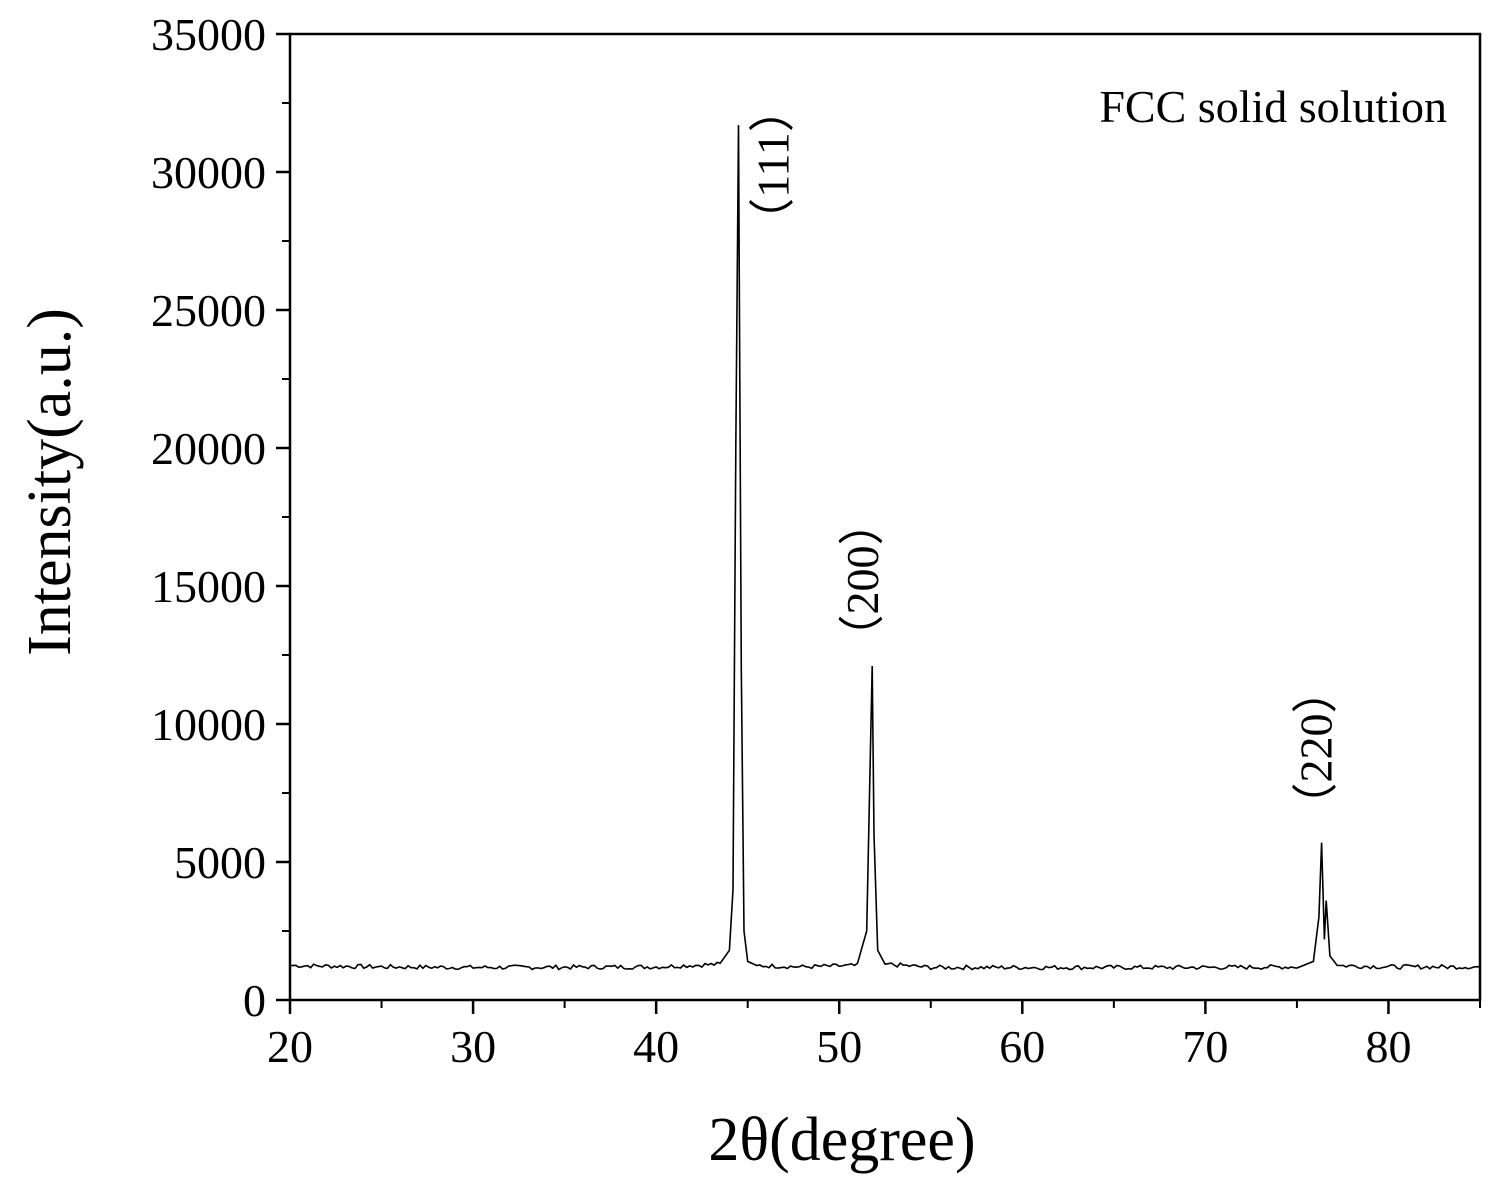 The height and width of the screenshot is (1190, 1503). What do you see at coordinates (1316, 748) in the screenshot?
I see `peak-label: （220）` at bounding box center [1316, 748].